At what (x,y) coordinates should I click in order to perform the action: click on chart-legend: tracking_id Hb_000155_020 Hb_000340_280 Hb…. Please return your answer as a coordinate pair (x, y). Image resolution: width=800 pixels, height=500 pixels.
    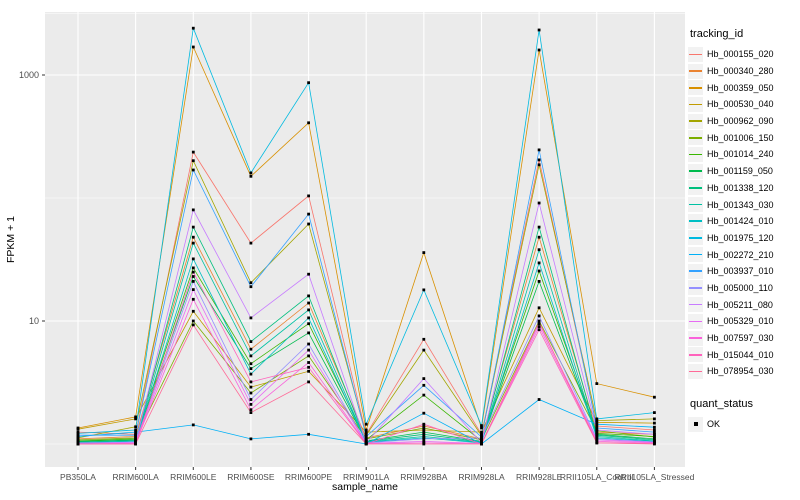
    Looking at the image, I should click on (744, 250).